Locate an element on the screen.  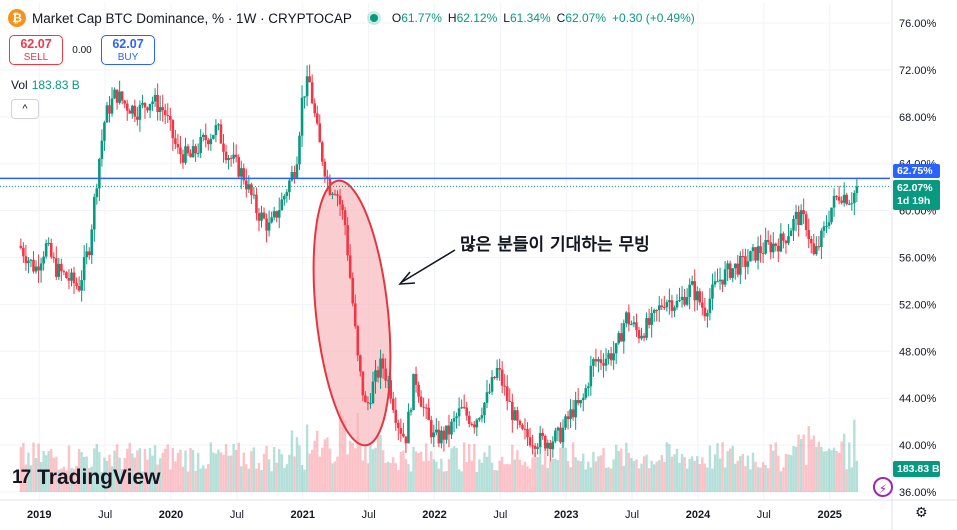
buy-button: 62.07 BUY is located at coordinates (128, 50).